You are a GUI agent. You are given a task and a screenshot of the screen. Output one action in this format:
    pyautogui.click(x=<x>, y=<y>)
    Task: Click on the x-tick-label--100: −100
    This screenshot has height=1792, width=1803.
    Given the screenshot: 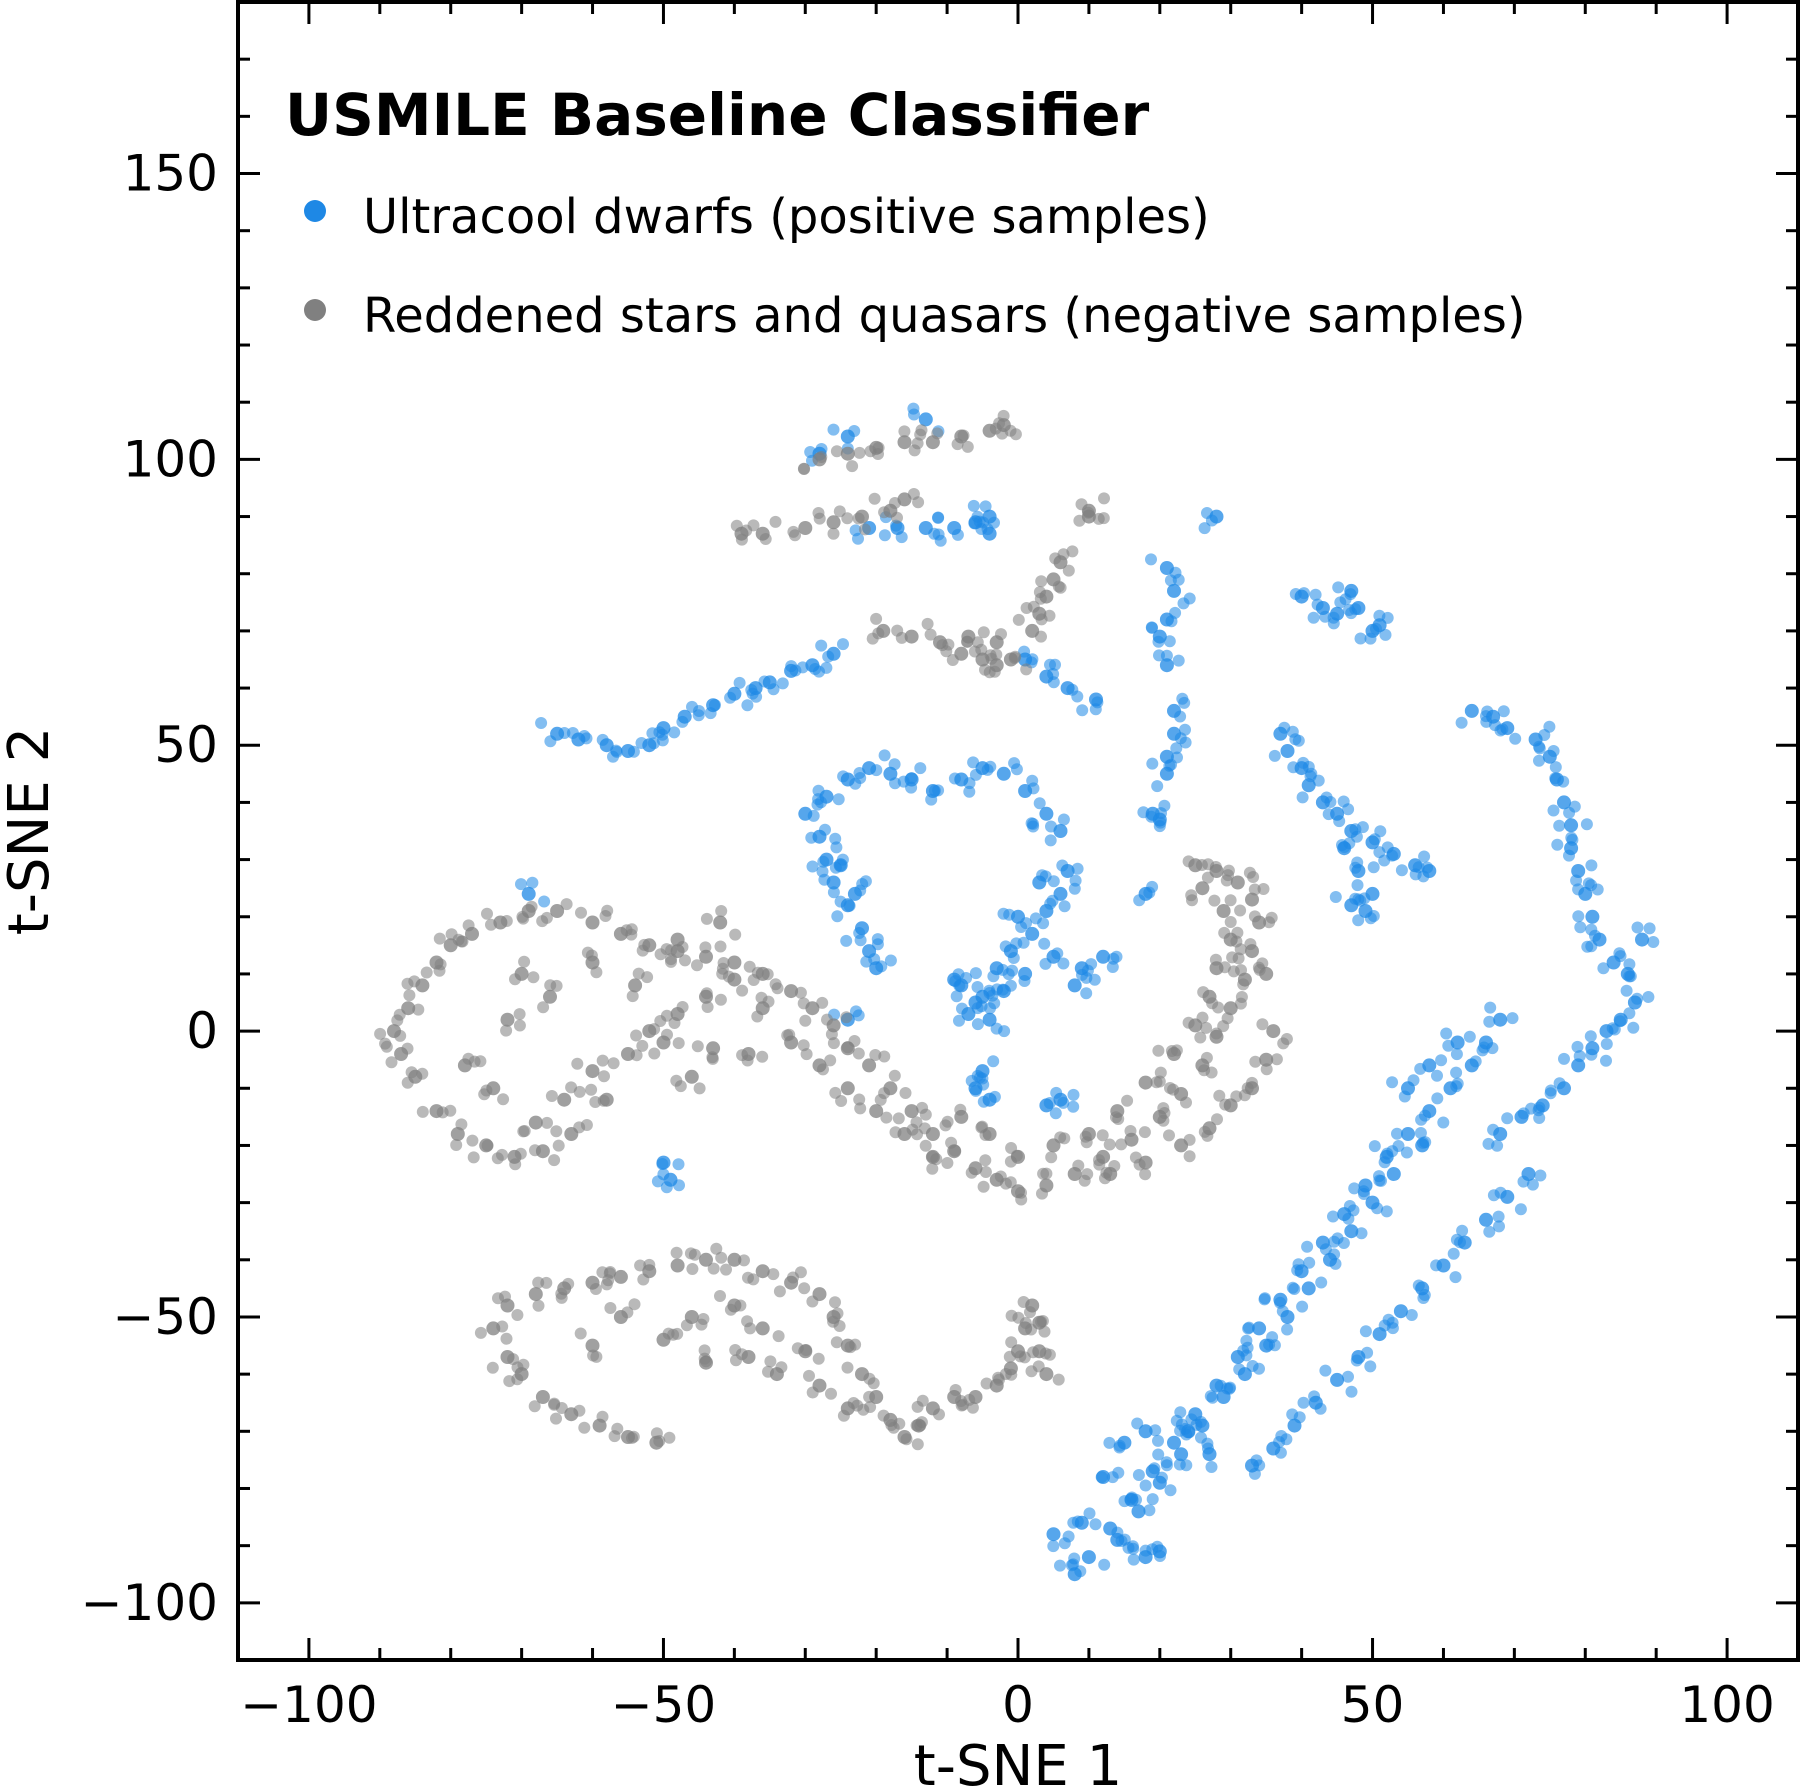 What is the action you would take?
    pyautogui.click(x=308, y=1705)
    